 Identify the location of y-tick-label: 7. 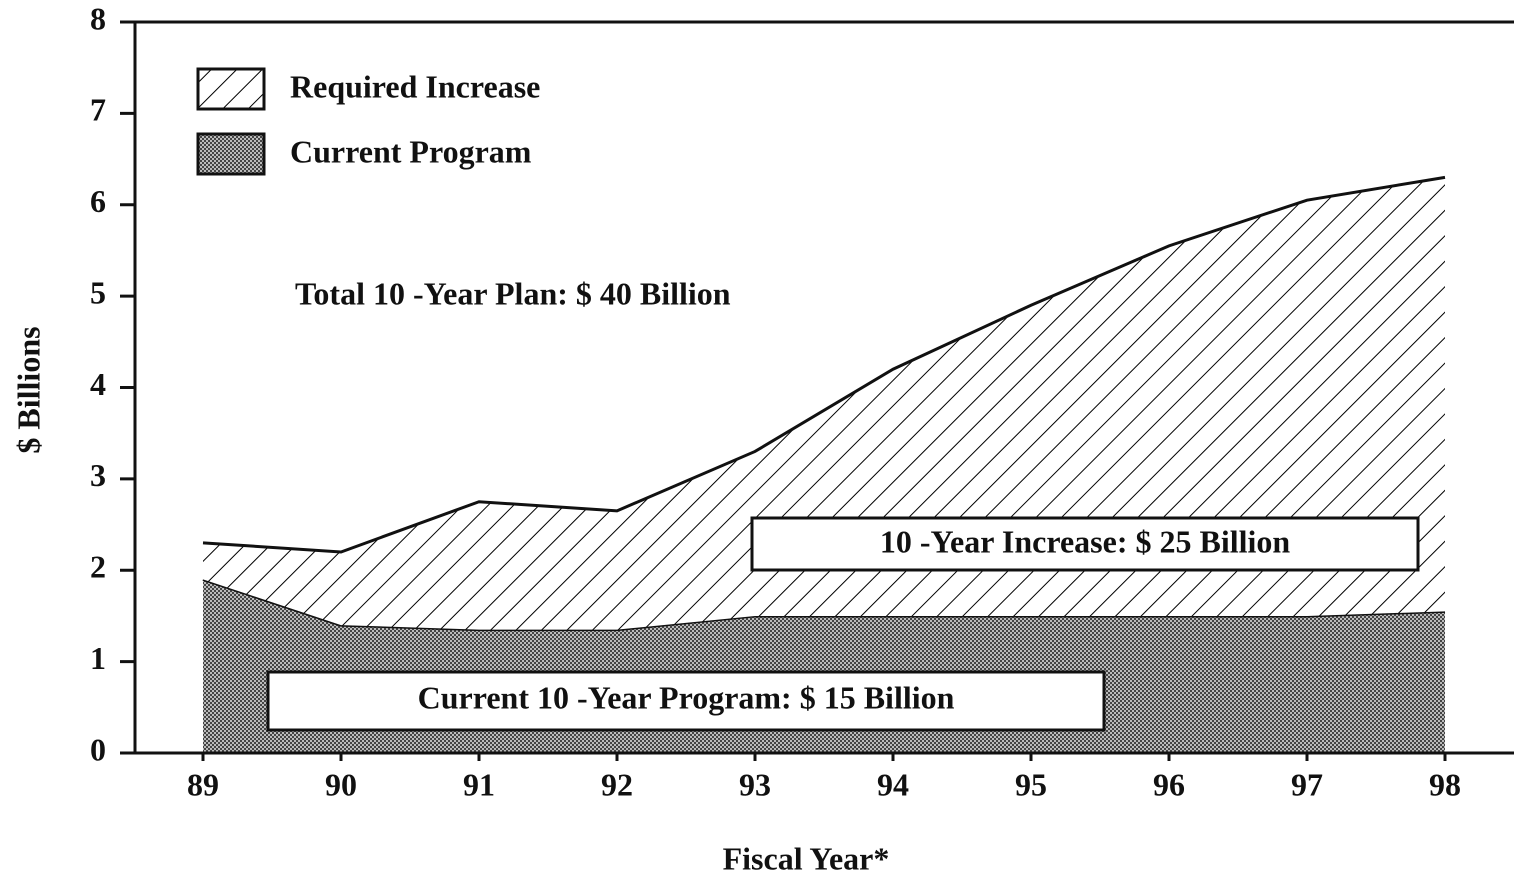
(98, 110).